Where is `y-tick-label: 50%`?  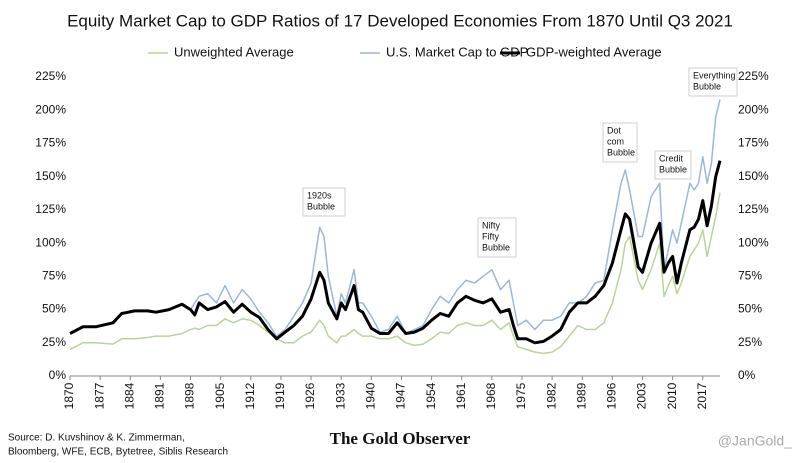 y-tick-label: 50% is located at coordinates (54, 309).